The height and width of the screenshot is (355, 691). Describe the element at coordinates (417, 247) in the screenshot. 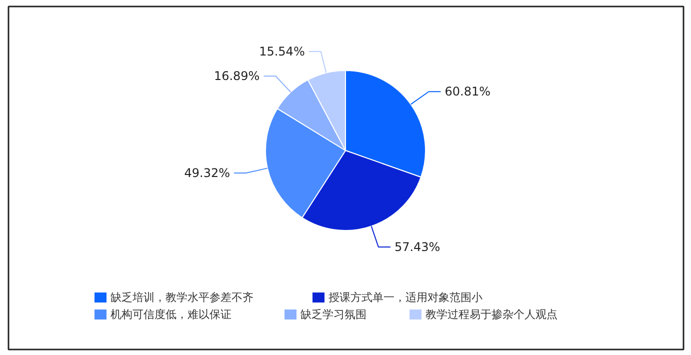

I see `data-label: 57.43%` at that location.